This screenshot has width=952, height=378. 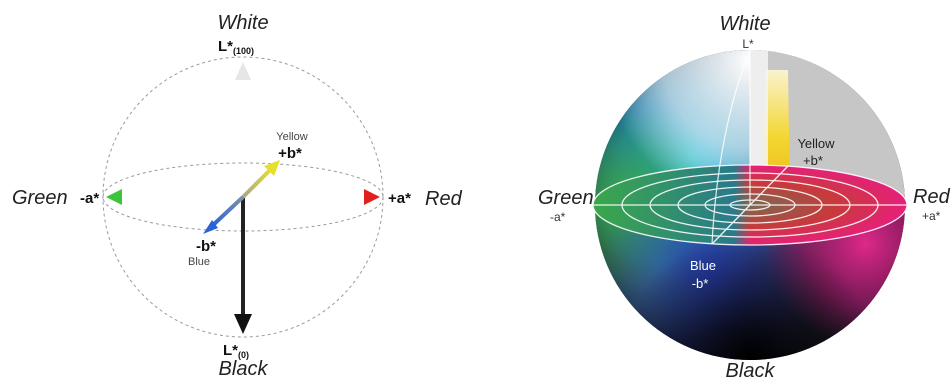 I want to click on l-label-right: L*, so click(x=748, y=44).